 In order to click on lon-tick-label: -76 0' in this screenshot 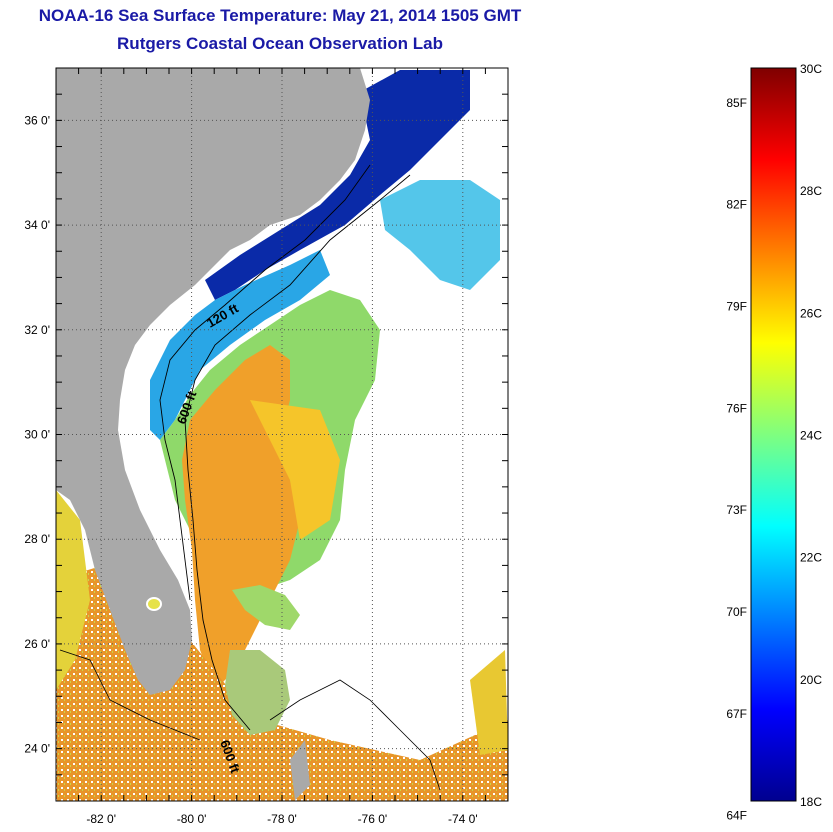, I will do `click(373, 819)`.